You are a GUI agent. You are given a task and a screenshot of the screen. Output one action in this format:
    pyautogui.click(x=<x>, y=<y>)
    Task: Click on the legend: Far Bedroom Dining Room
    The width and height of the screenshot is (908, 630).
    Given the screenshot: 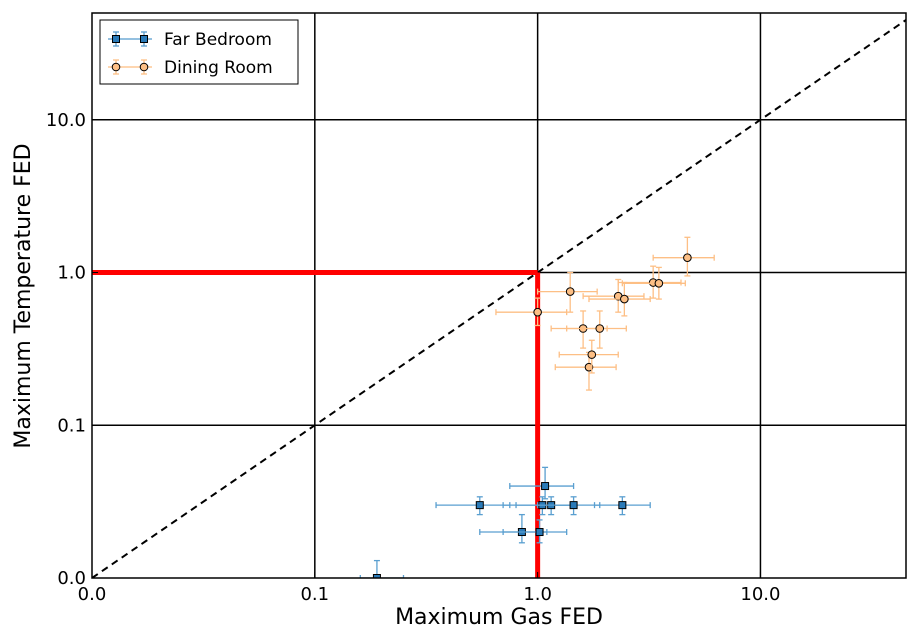 What is the action you would take?
    pyautogui.click(x=199, y=52)
    